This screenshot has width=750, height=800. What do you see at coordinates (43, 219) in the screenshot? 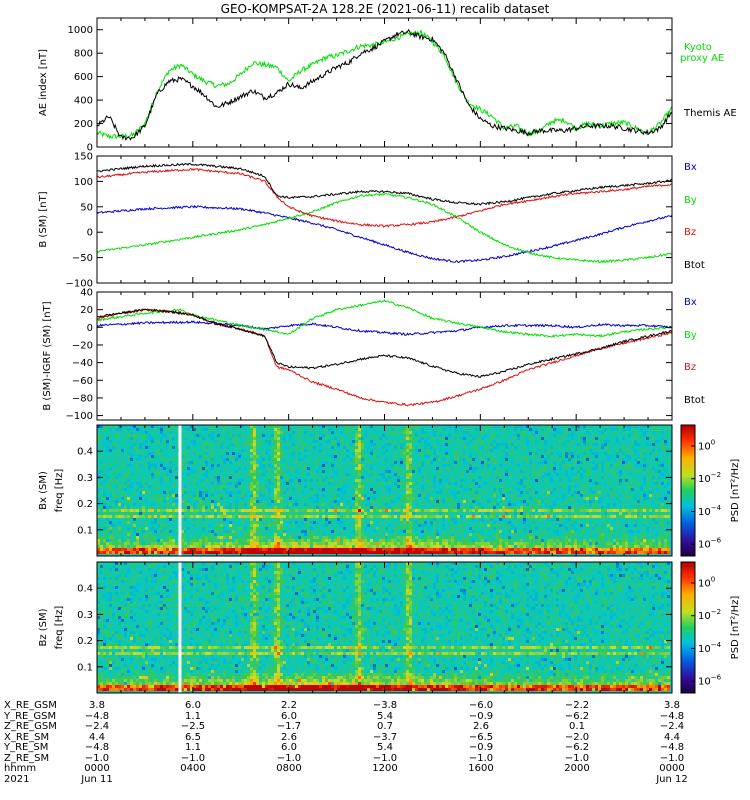
I see `y-axis-label: B (SM) [nT]` at bounding box center [43, 219].